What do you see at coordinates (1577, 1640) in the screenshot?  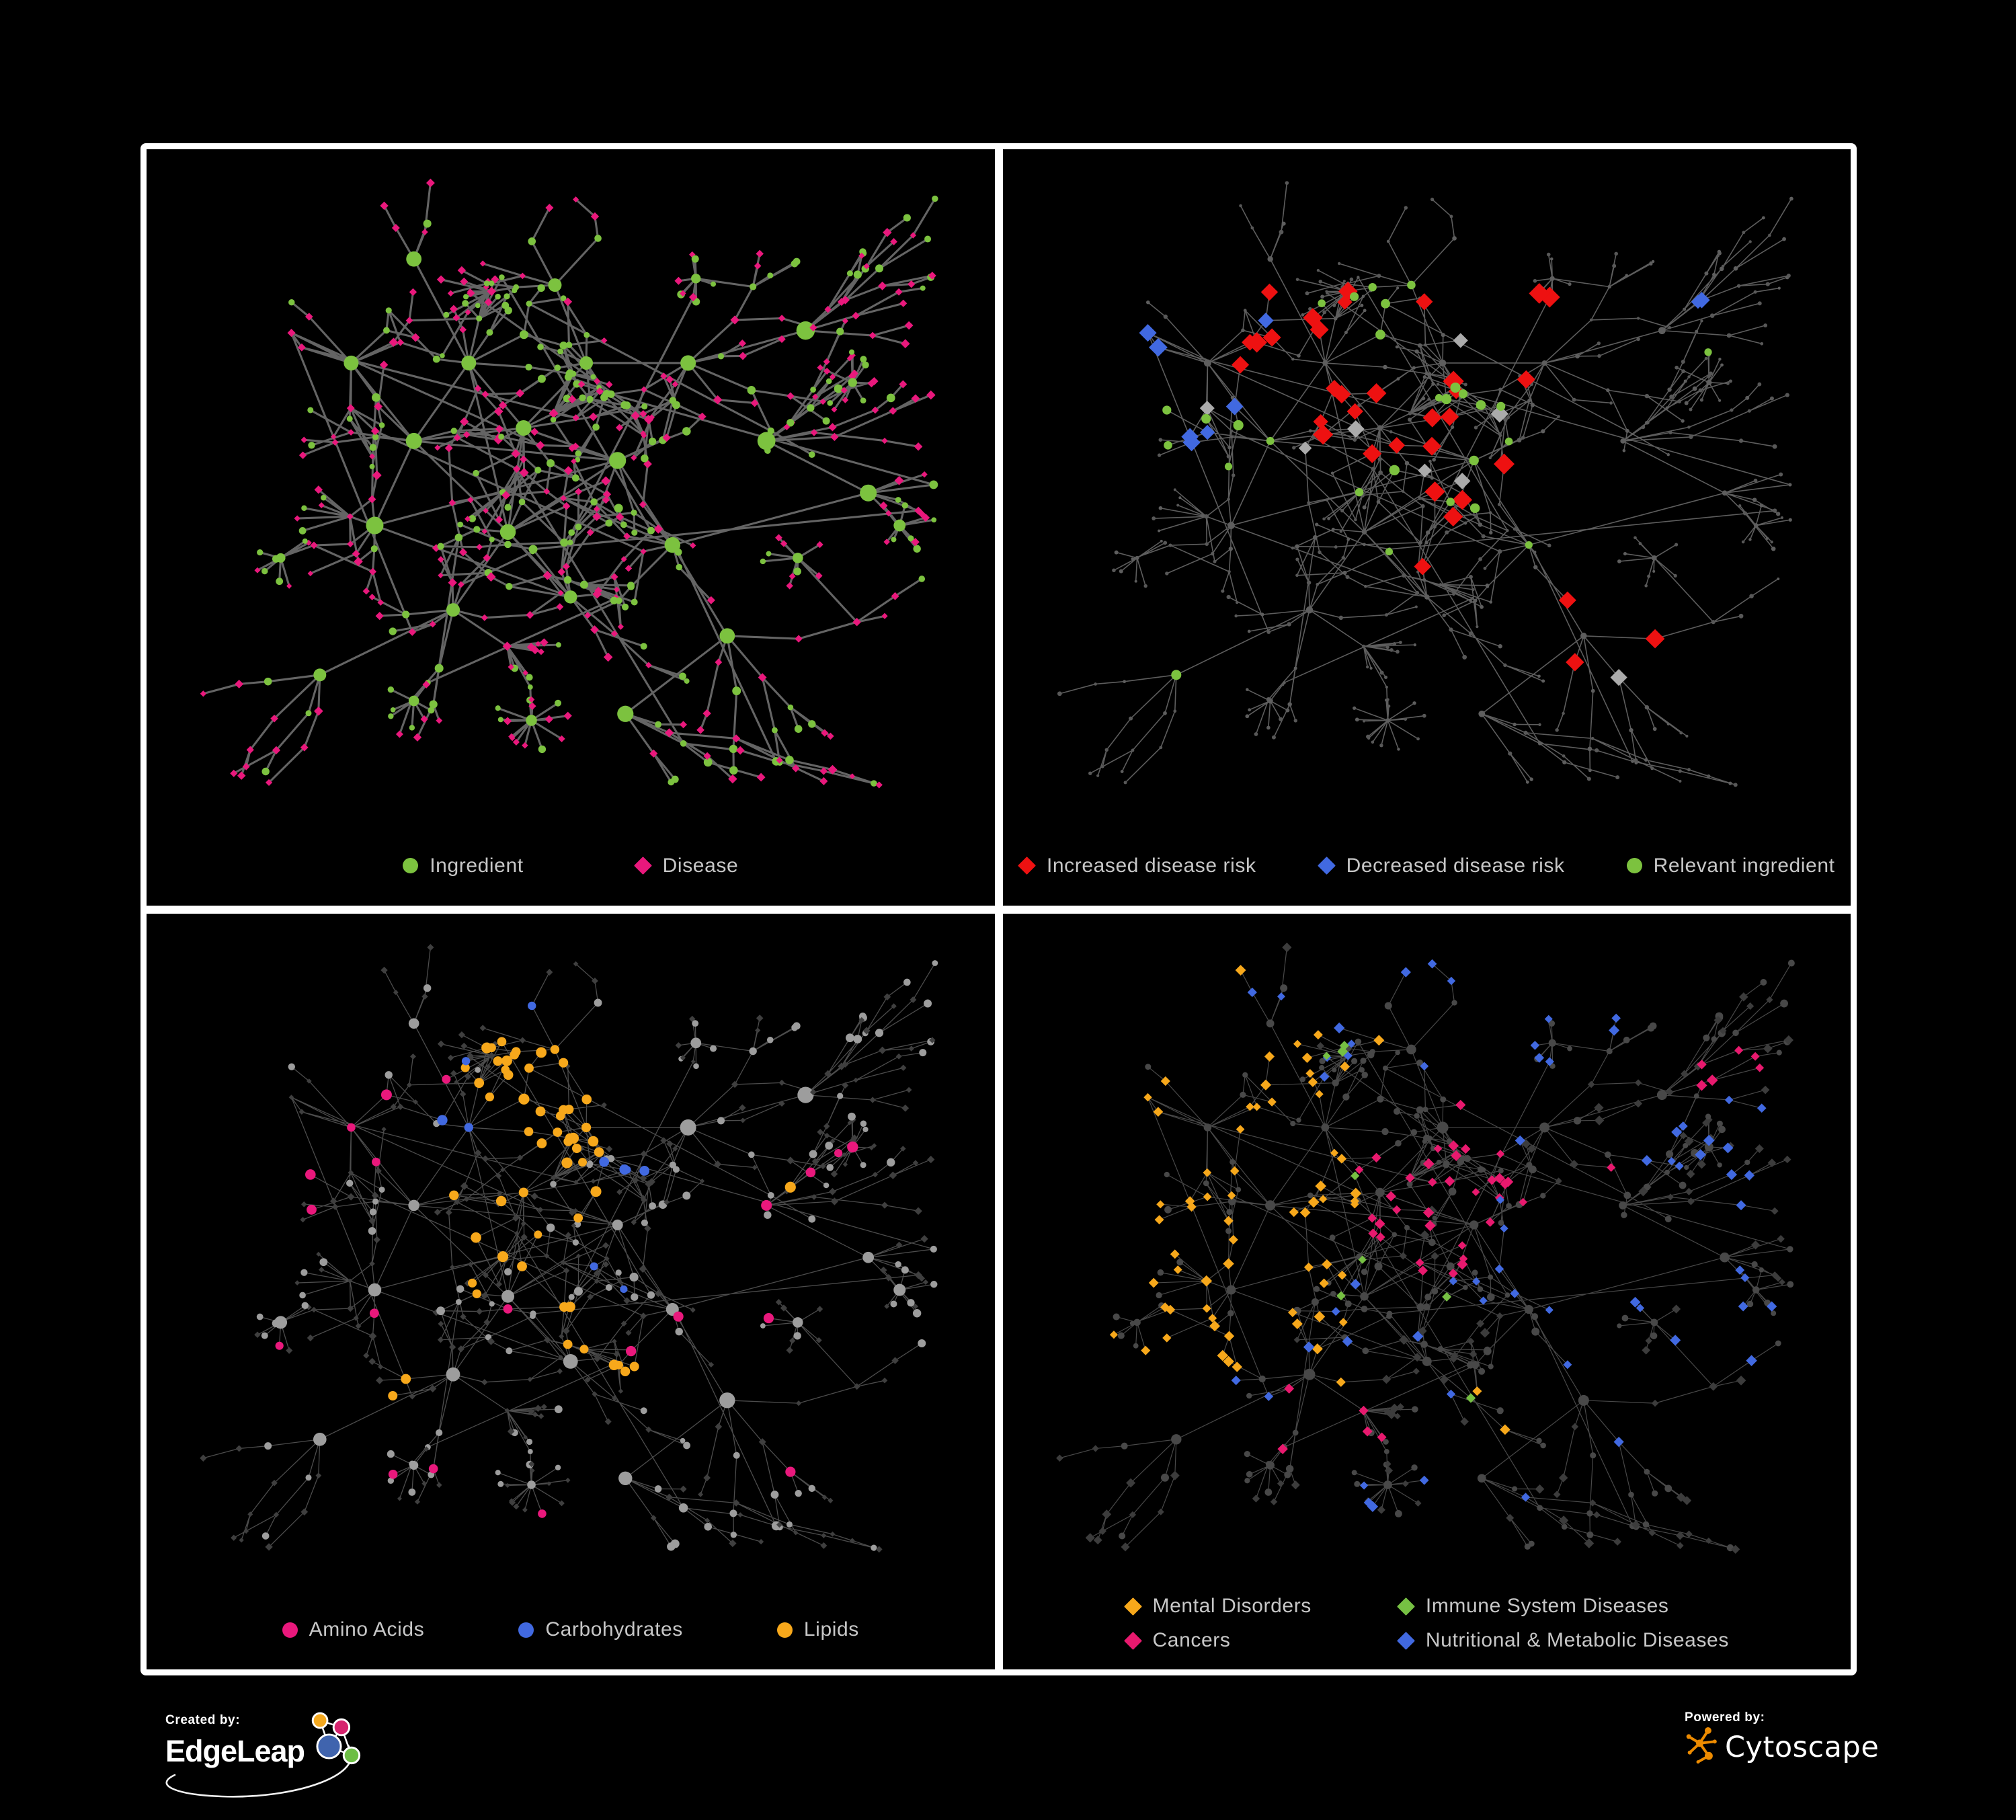 I see `legend-label: Nutritional & Metabolic Diseases` at bounding box center [1577, 1640].